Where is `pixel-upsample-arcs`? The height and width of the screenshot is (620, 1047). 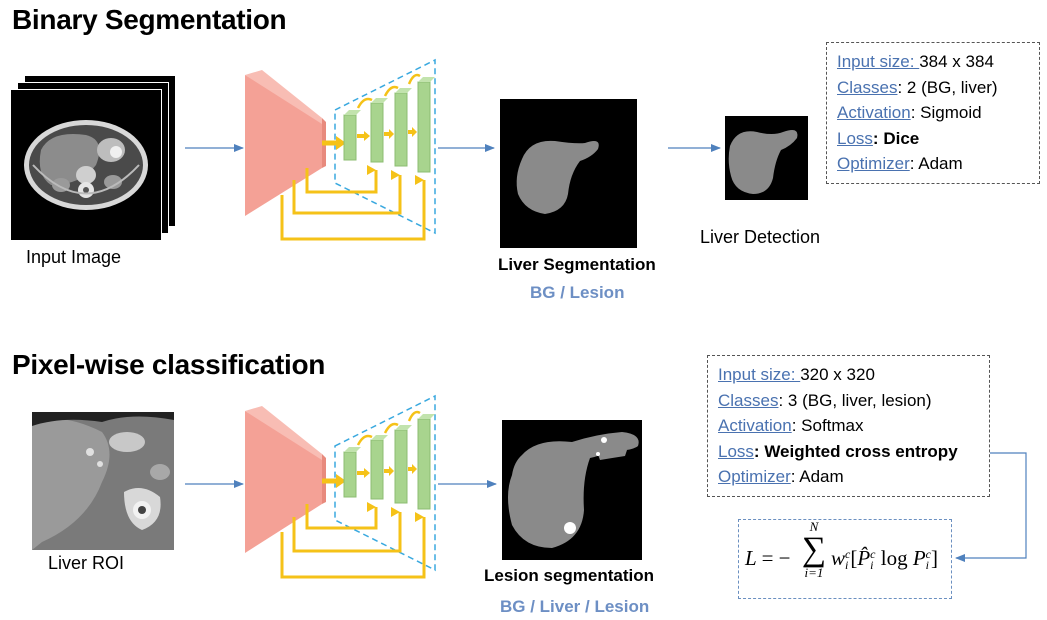 pixel-upsample-arcs is located at coordinates (388, 428).